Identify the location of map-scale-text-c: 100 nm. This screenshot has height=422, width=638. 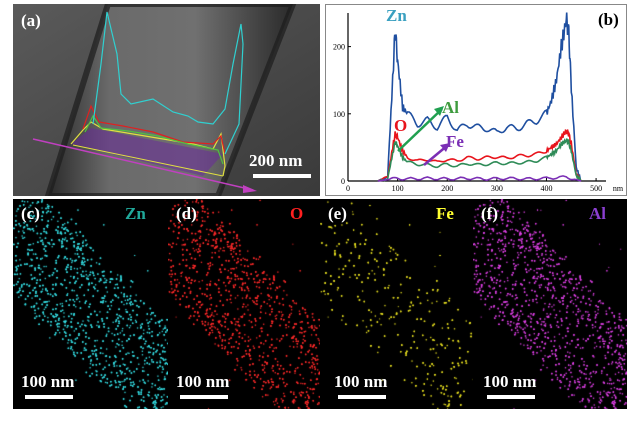
(48, 381).